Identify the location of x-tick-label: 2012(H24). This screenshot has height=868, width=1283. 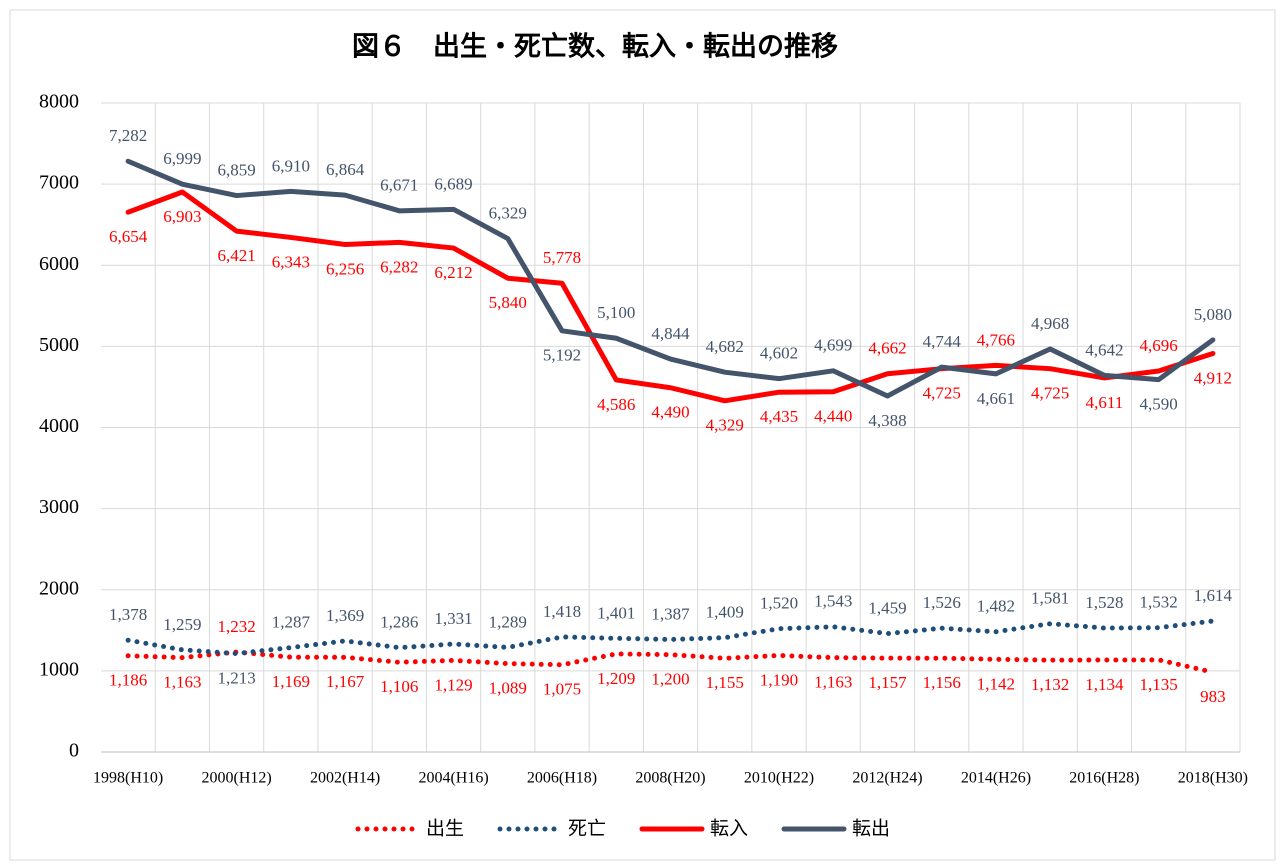
(887, 778).